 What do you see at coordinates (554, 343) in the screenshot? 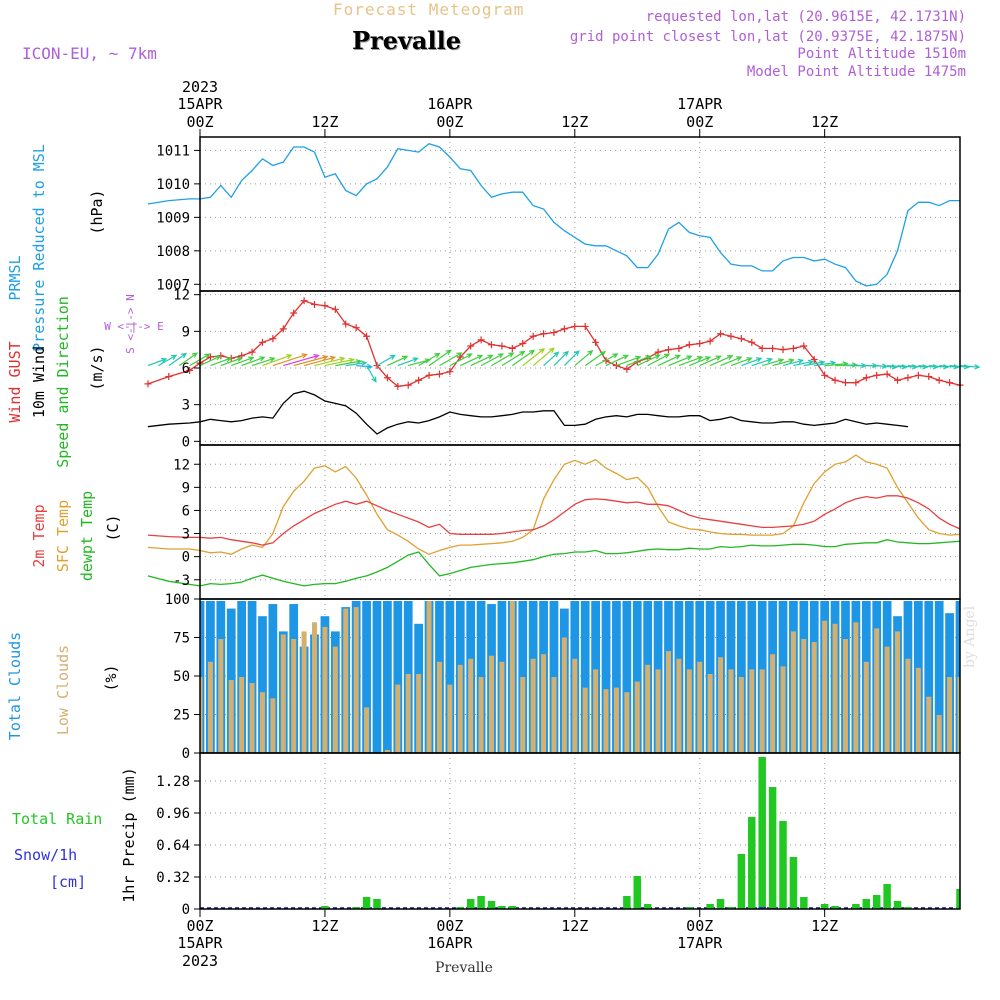
I see `wind-gust-line` at bounding box center [554, 343].